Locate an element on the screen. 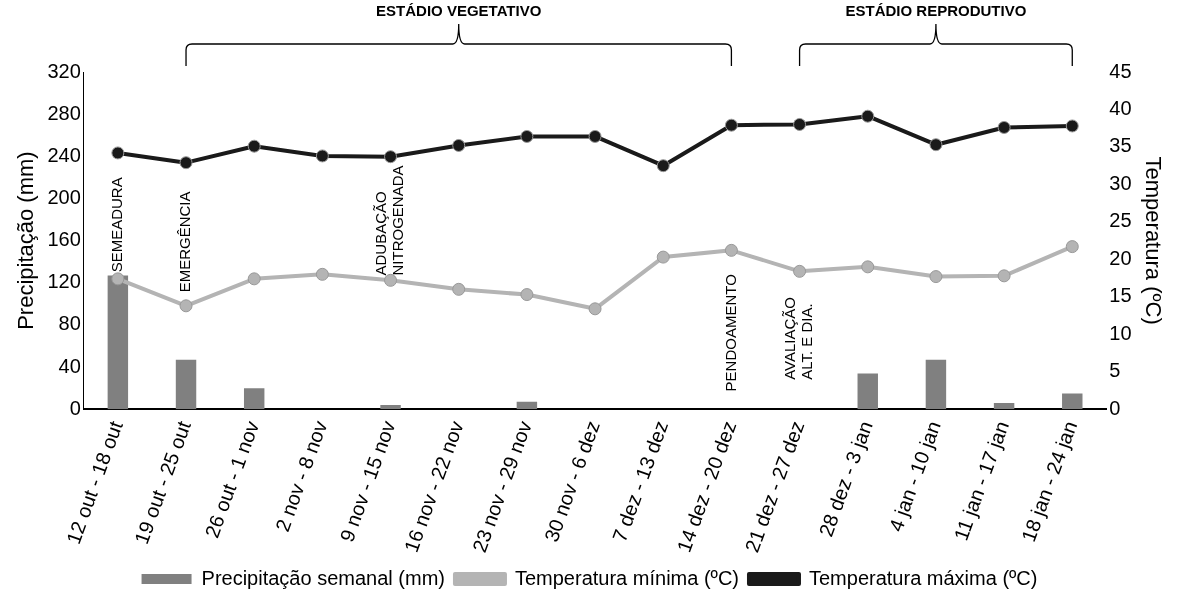 The height and width of the screenshot is (599, 1179). x-tick-label: 11 jan - 17 jan is located at coordinates (981, 481).